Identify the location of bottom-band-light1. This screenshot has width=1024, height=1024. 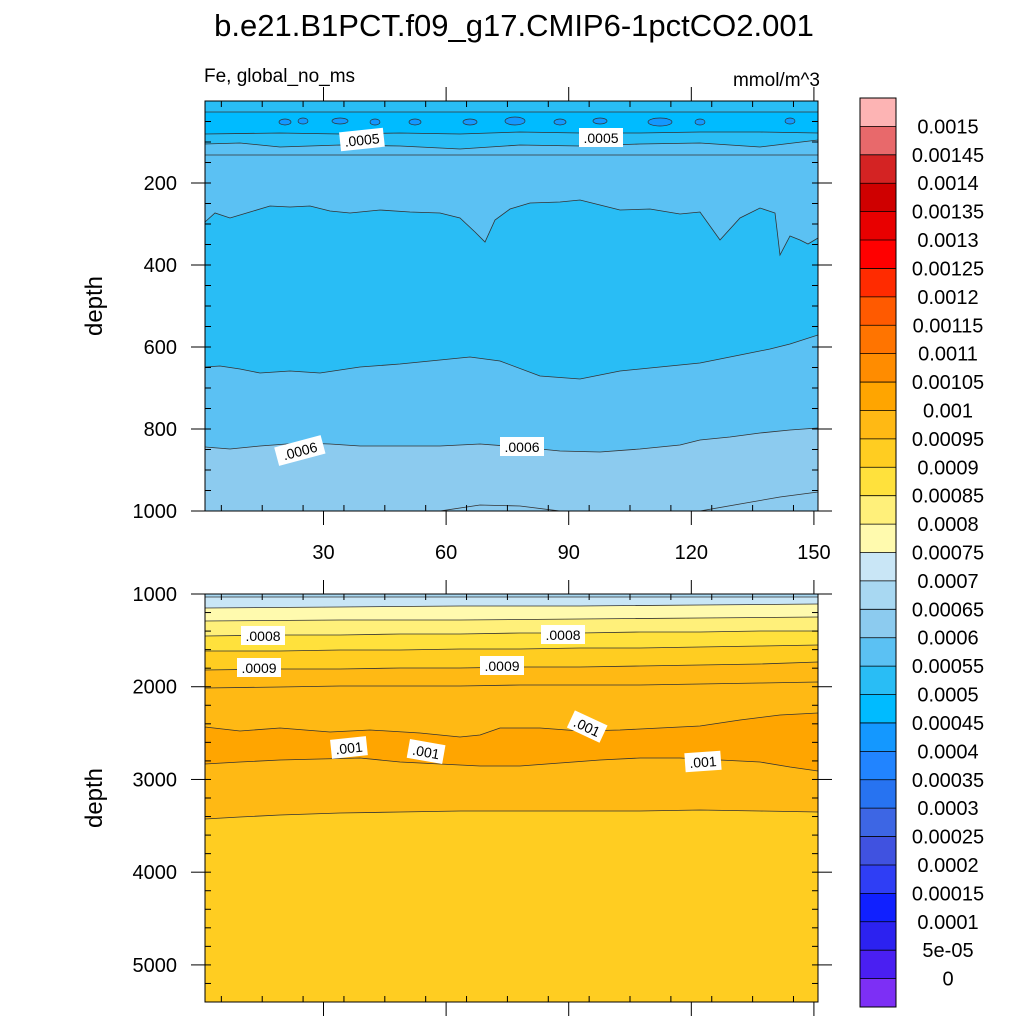
(511, 595).